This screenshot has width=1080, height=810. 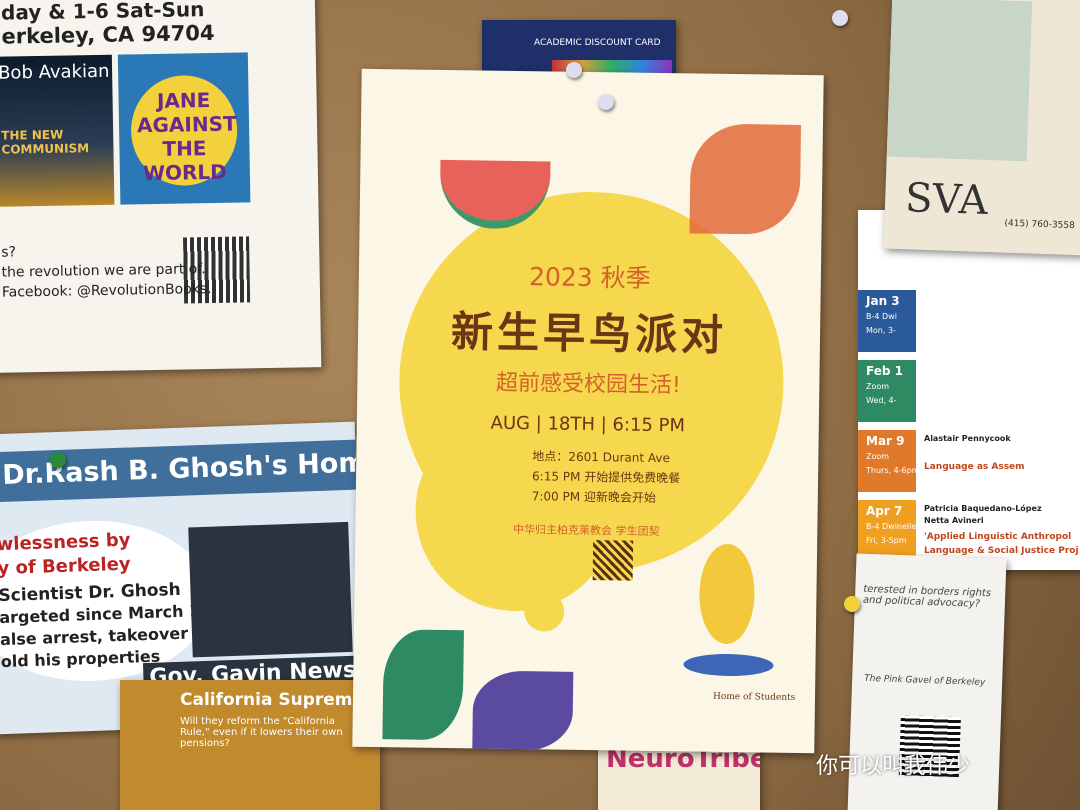 I want to click on event-talk: Language as Assem, so click(x=974, y=467).